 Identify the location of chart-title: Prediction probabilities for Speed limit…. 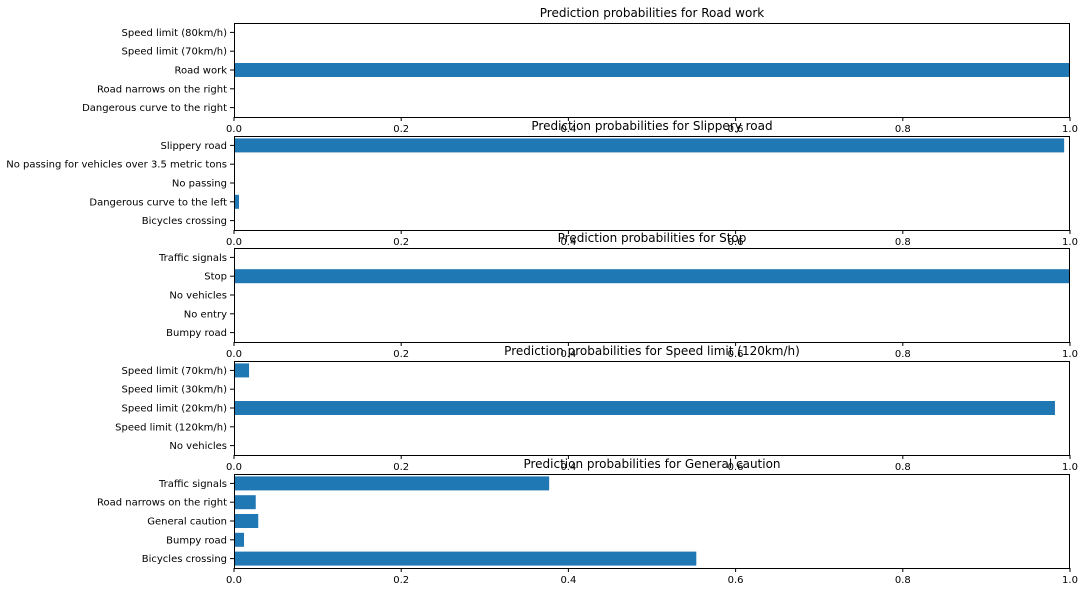
(652, 351).